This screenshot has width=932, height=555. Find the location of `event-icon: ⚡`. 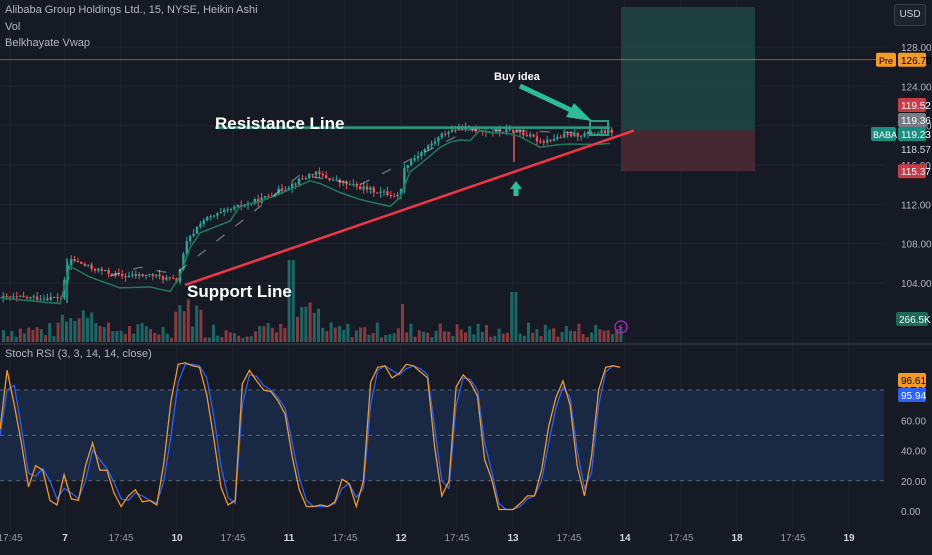

event-icon: ⚡ is located at coordinates (621, 327).